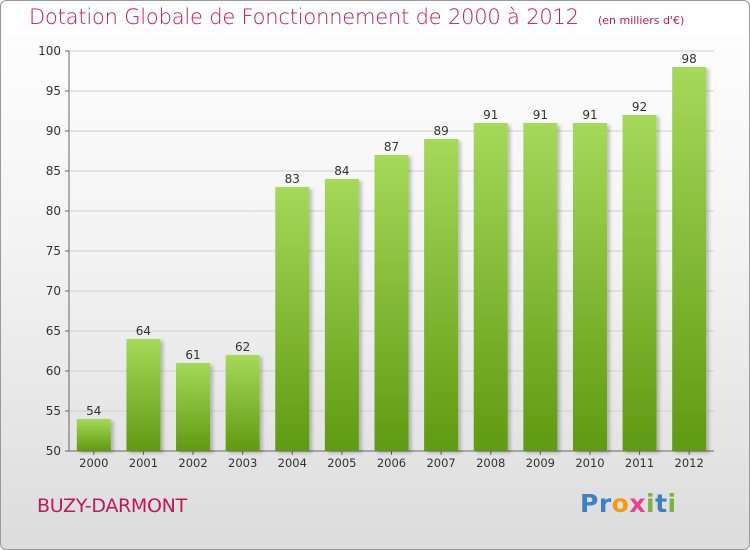  I want to click on x-tick-label-2006: 2006, so click(391, 463).